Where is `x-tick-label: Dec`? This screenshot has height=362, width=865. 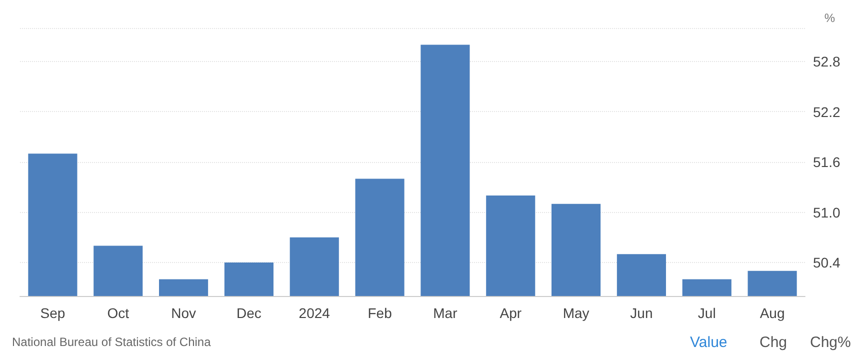 x-tick-label: Dec is located at coordinates (249, 313).